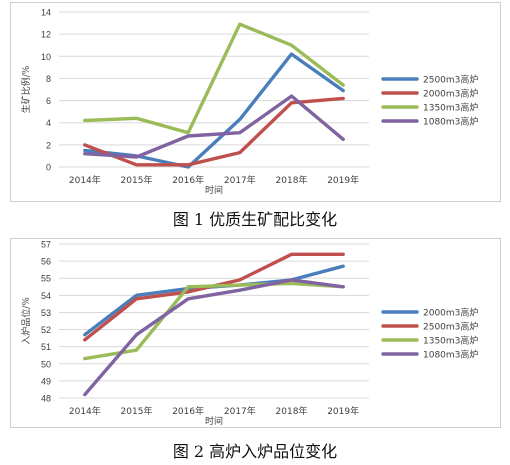  Describe the element at coordinates (46, 245) in the screenshot. I see `chart-2-y-tick-label: 57` at that location.